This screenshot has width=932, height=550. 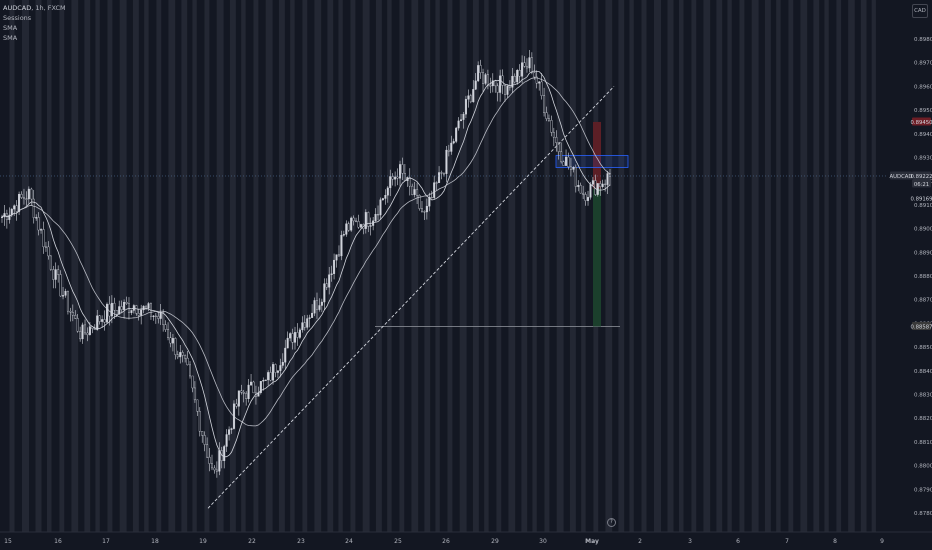 I want to click on time-tick-label: 3, so click(x=690, y=541).